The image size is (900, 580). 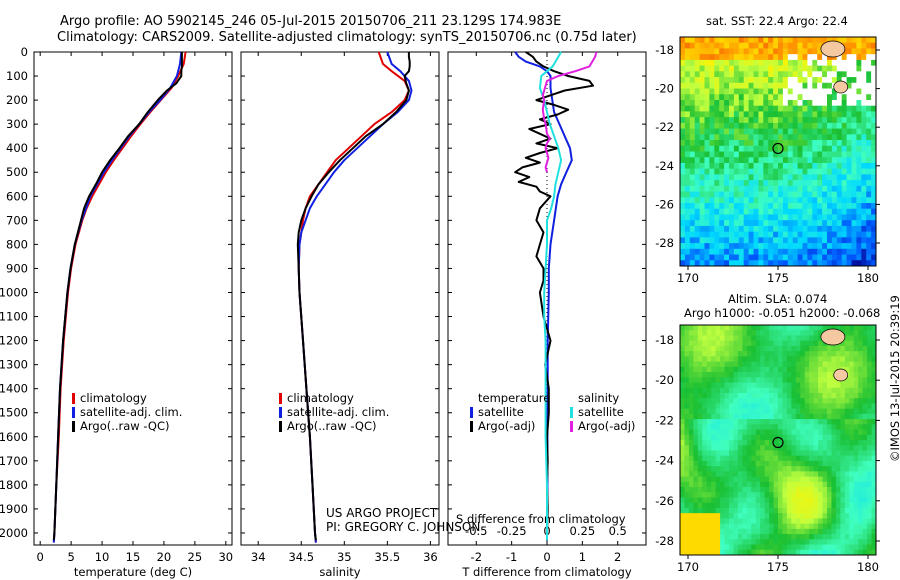 I want to click on depth-tick-label: 1000, so click(x=14, y=292).